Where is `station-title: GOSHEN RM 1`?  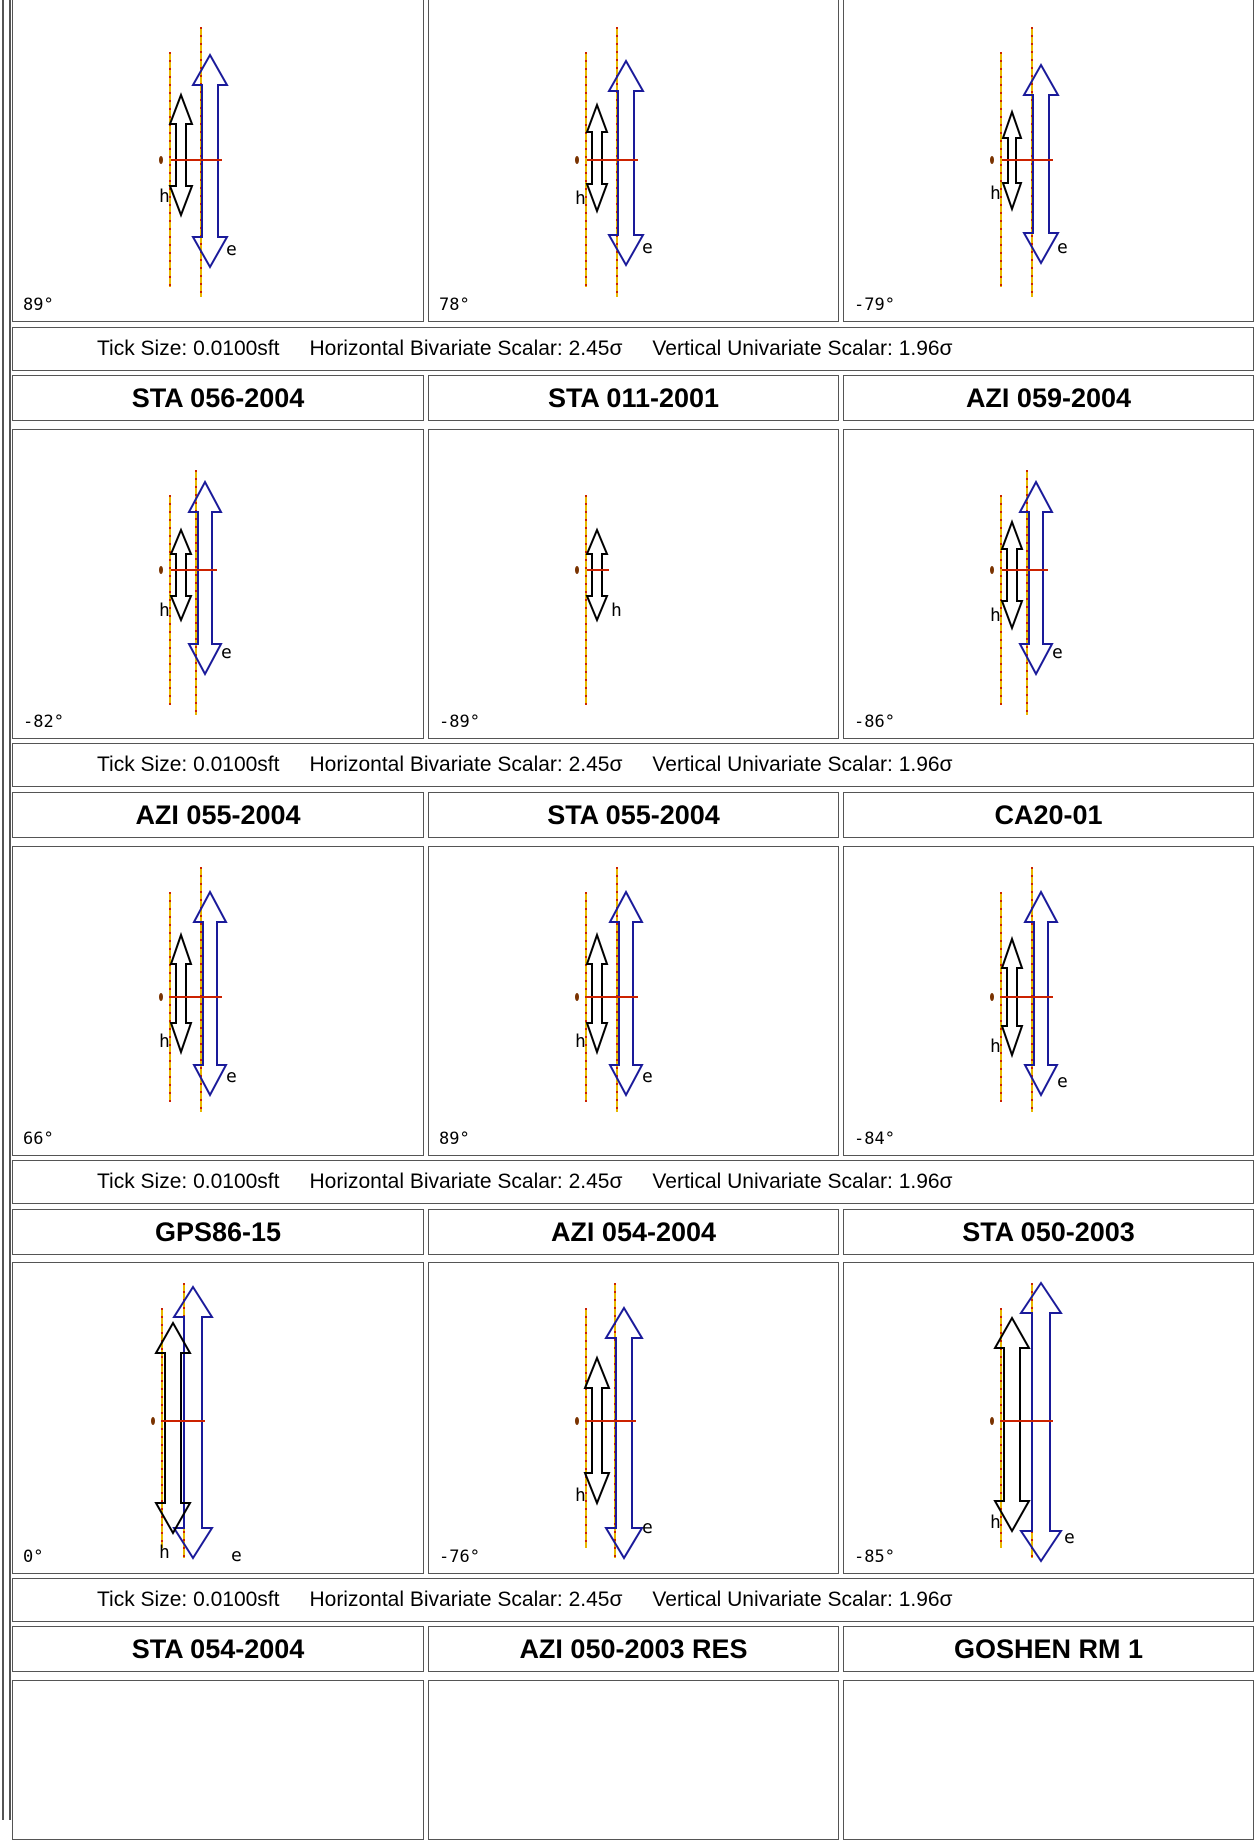
station-title: GOSHEN RM 1 is located at coordinates (1048, 1649).